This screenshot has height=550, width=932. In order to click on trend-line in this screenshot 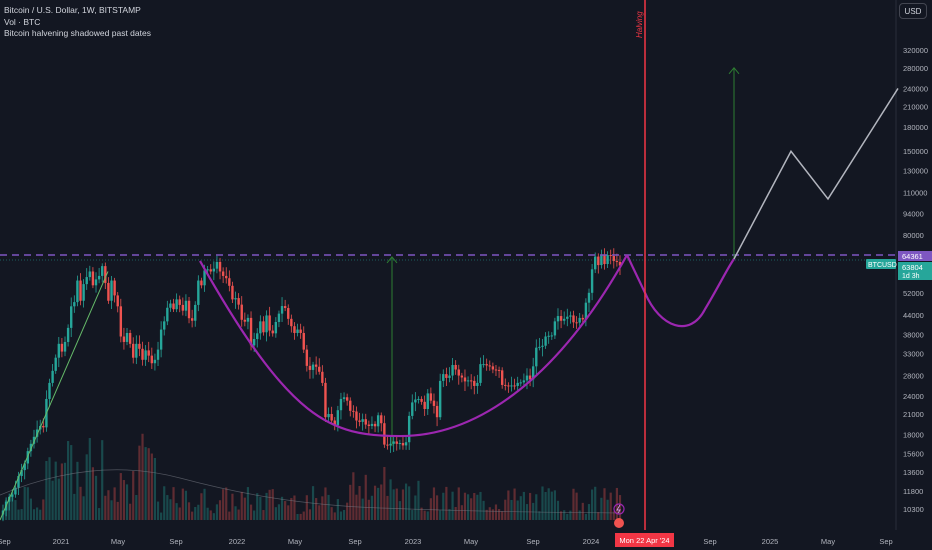, I will do `click(54, 396)`.